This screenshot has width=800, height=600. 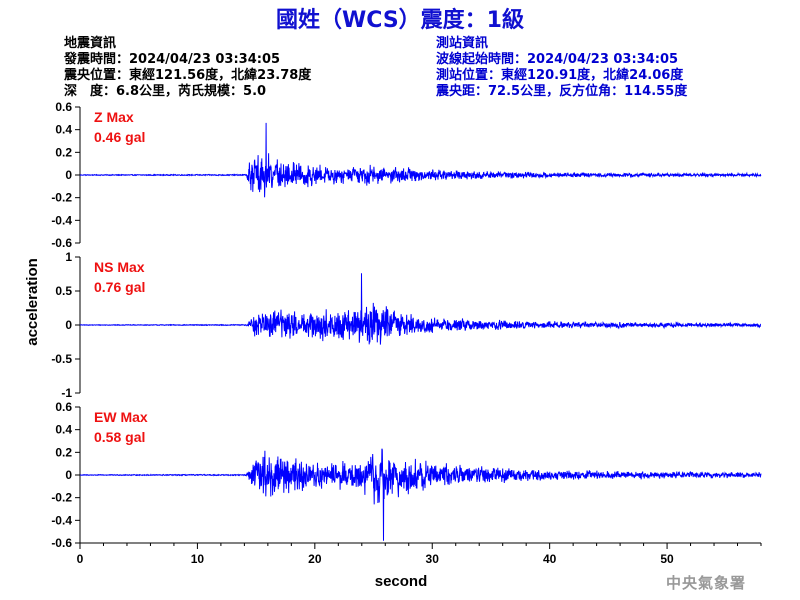 What do you see at coordinates (401, 581) in the screenshot?
I see `x-axis-label: second` at bounding box center [401, 581].